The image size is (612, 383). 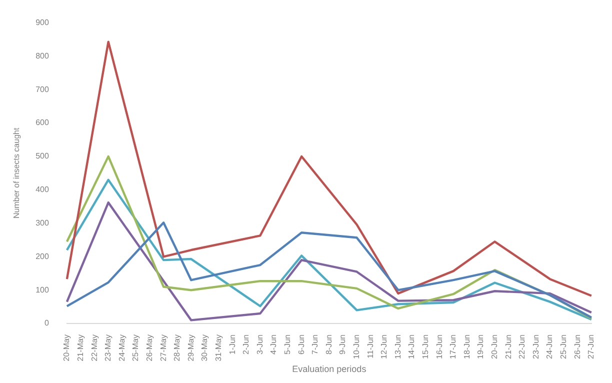 What do you see at coordinates (246, 344) in the screenshot?
I see `x-tick-label: 2-Jun` at bounding box center [246, 344].